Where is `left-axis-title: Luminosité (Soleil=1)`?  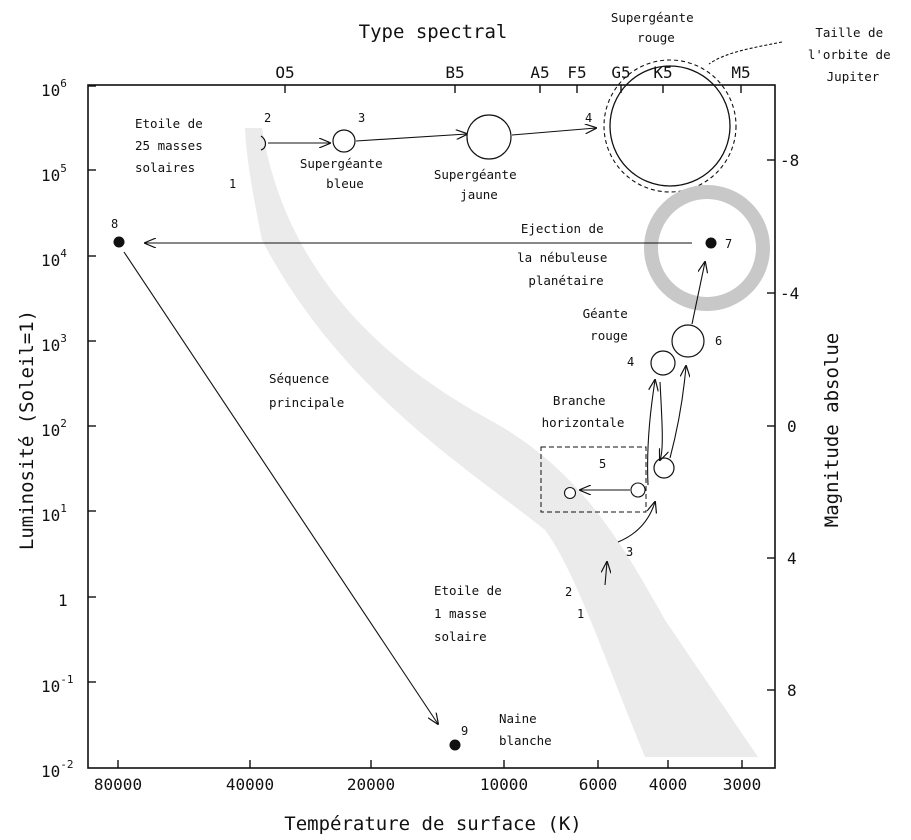 left-axis-title: Luminosité (Soleil=1) is located at coordinates (27, 430).